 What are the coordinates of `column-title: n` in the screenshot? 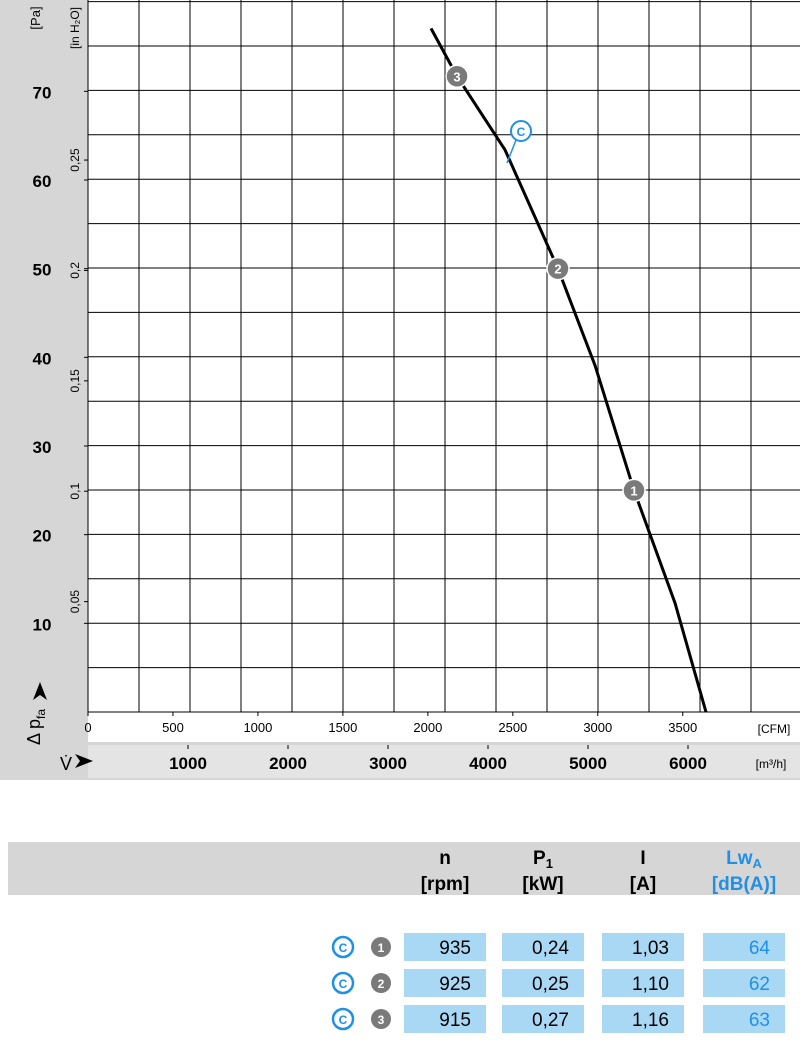 It's located at (445, 858).